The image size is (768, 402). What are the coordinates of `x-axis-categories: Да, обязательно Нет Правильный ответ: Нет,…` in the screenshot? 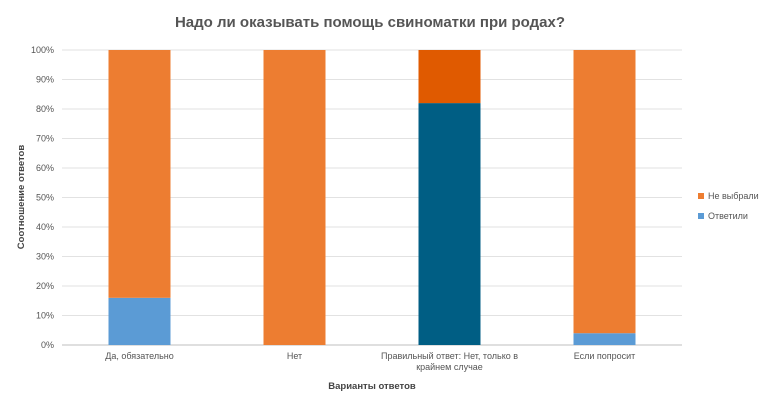 It's located at (370, 361).